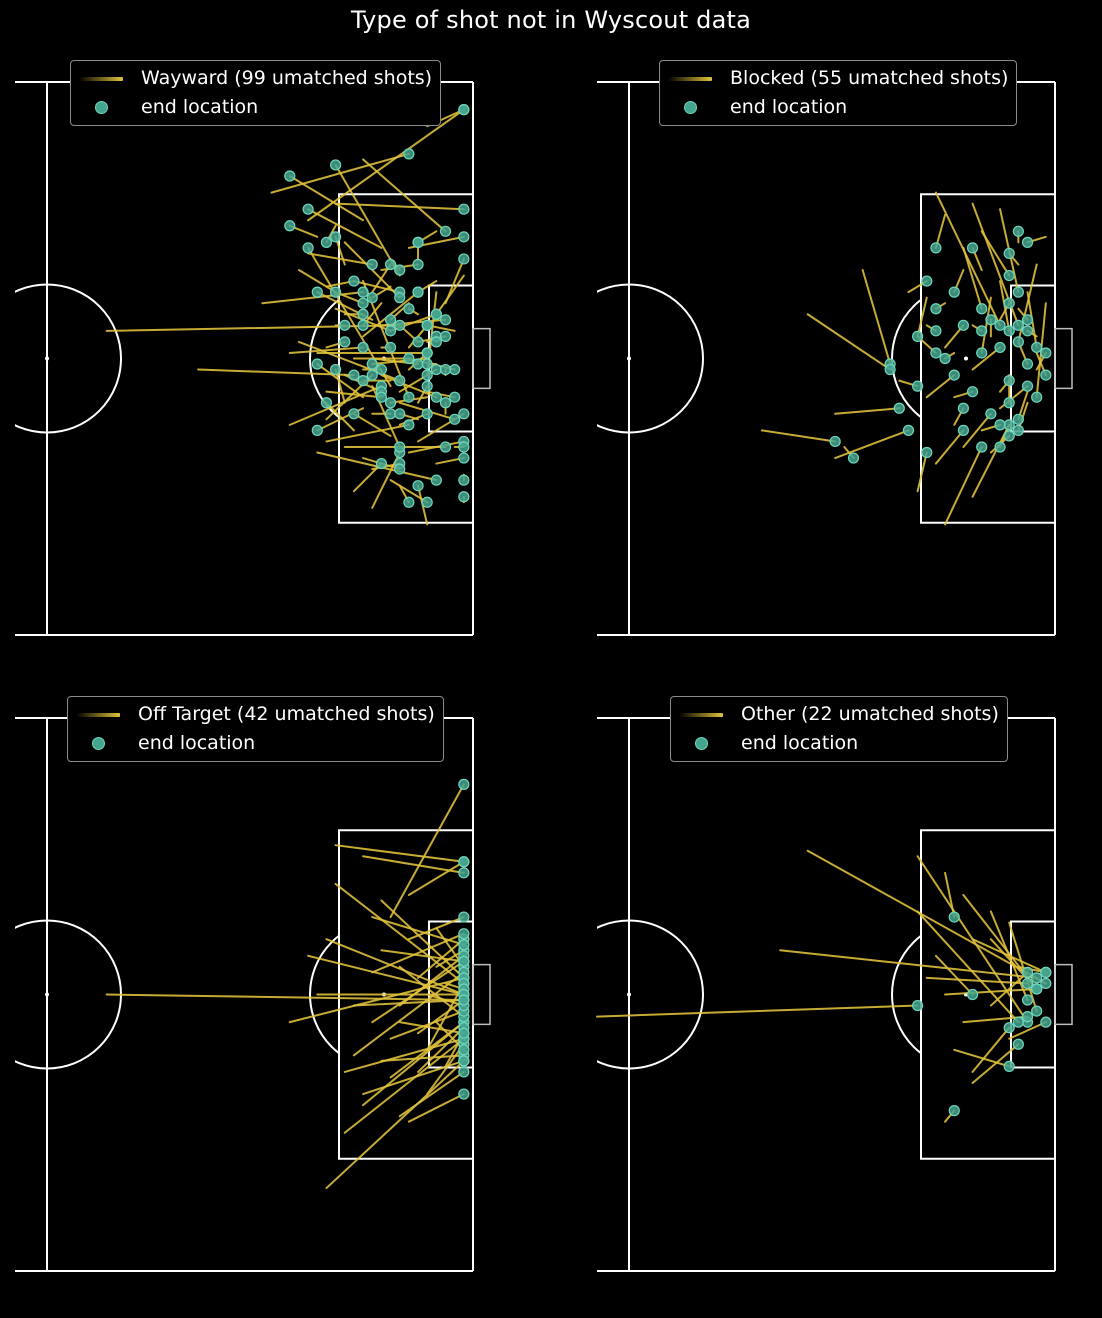 The height and width of the screenshot is (1318, 1102). I want to click on penalty-arc, so click(906, 994).